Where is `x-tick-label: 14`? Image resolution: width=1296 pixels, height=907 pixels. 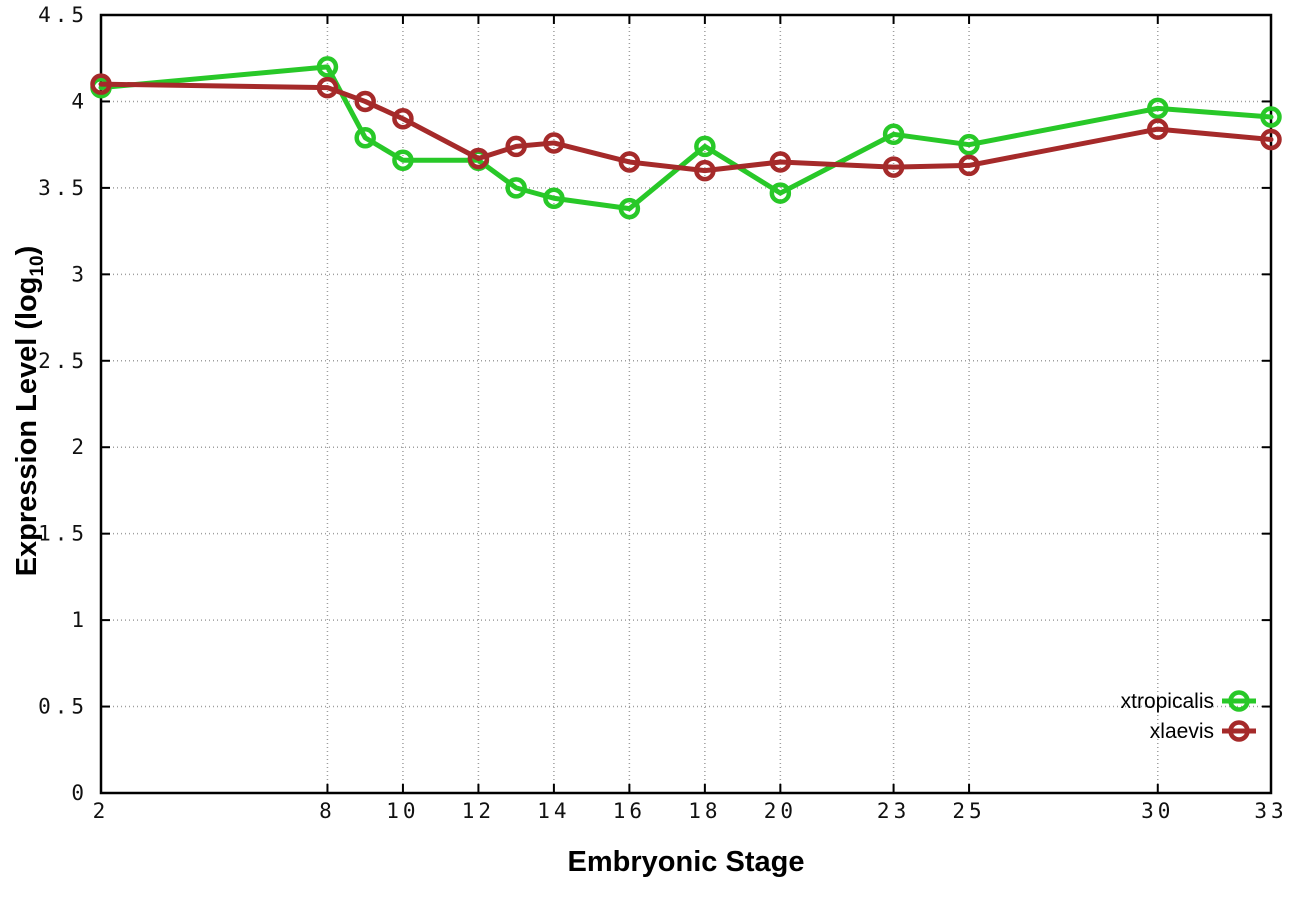
x-tick-label: 14 is located at coordinates (553, 811).